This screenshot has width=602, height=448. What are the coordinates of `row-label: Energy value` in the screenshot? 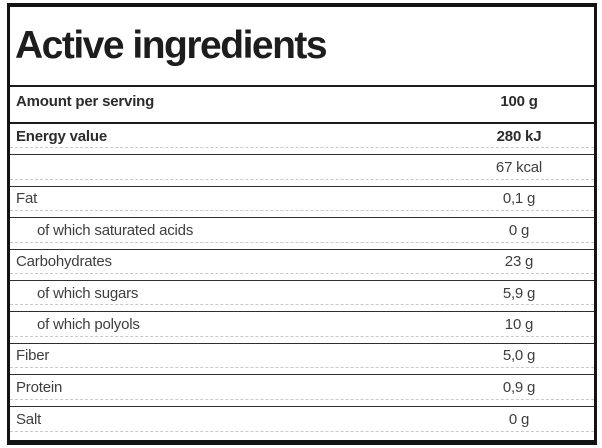 It's located at (61, 136).